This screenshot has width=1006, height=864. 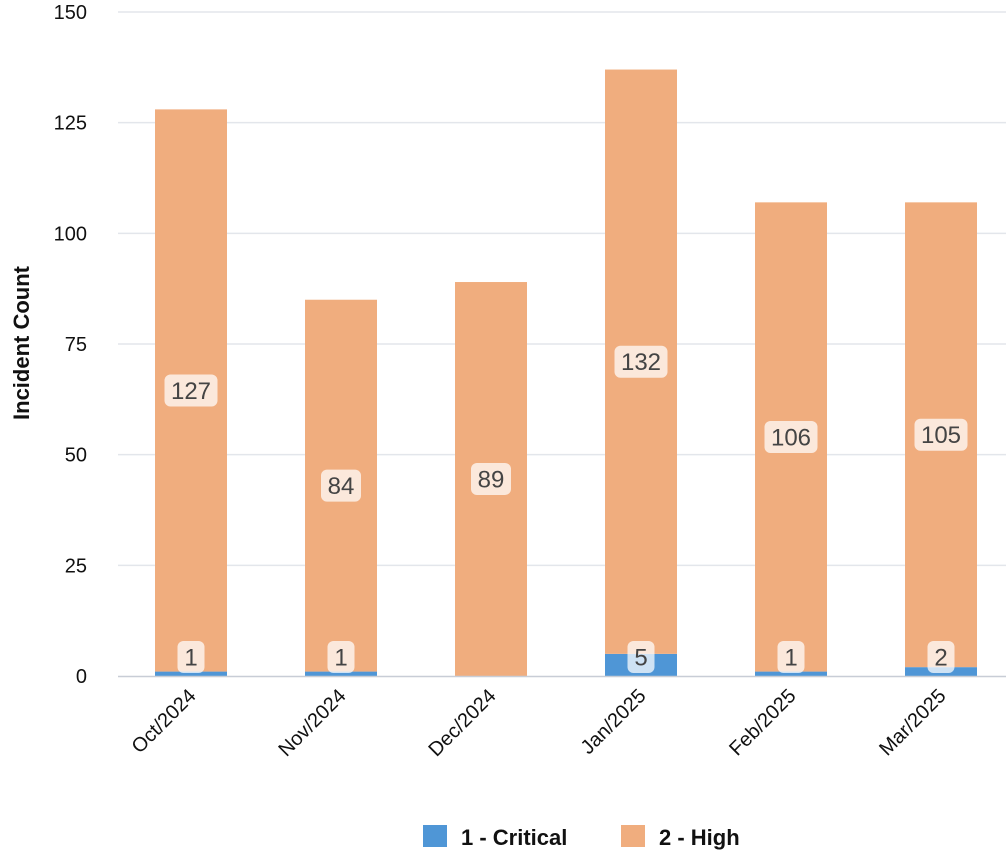 What do you see at coordinates (21, 342) in the screenshot?
I see `y-axis-label: Incident Count` at bounding box center [21, 342].